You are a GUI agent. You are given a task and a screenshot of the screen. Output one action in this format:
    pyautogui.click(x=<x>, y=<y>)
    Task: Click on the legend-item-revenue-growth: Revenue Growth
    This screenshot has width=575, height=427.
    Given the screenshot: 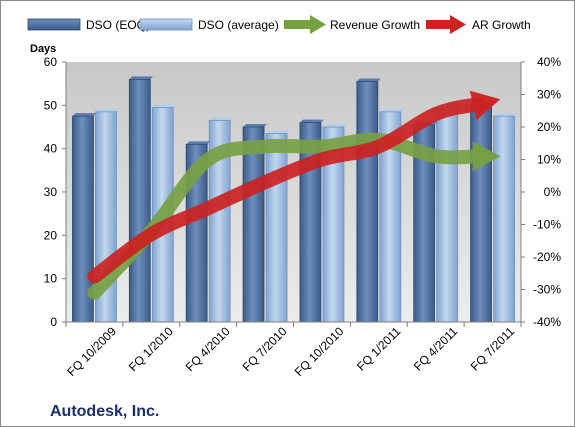 What is the action you would take?
    pyautogui.click(x=352, y=24)
    